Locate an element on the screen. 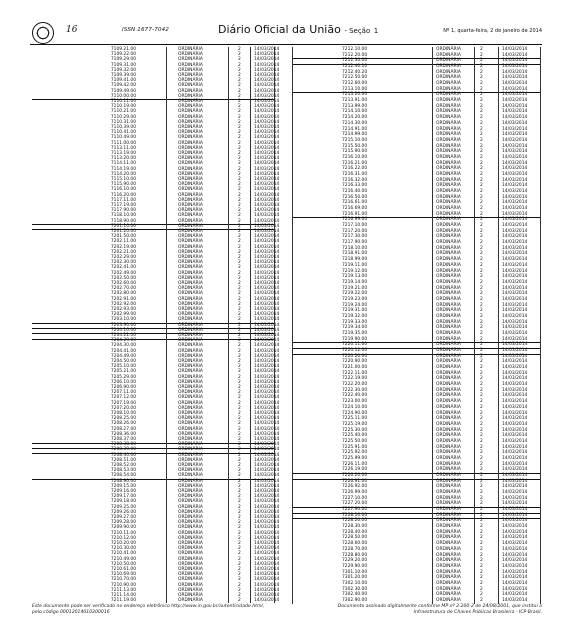  ncm-code: 7222.30.00 is located at coordinates (355, 390).